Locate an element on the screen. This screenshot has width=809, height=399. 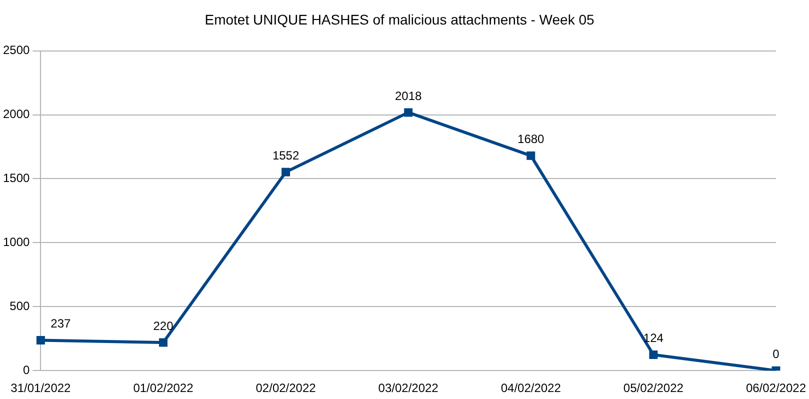
data-label: 237 is located at coordinates (61, 323).